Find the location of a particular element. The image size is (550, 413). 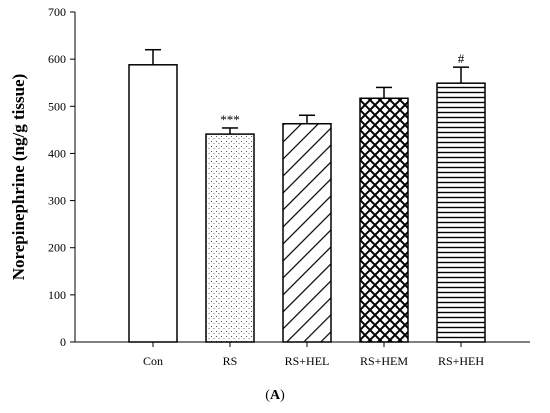

bar-rs-hel is located at coordinates (307, 232).